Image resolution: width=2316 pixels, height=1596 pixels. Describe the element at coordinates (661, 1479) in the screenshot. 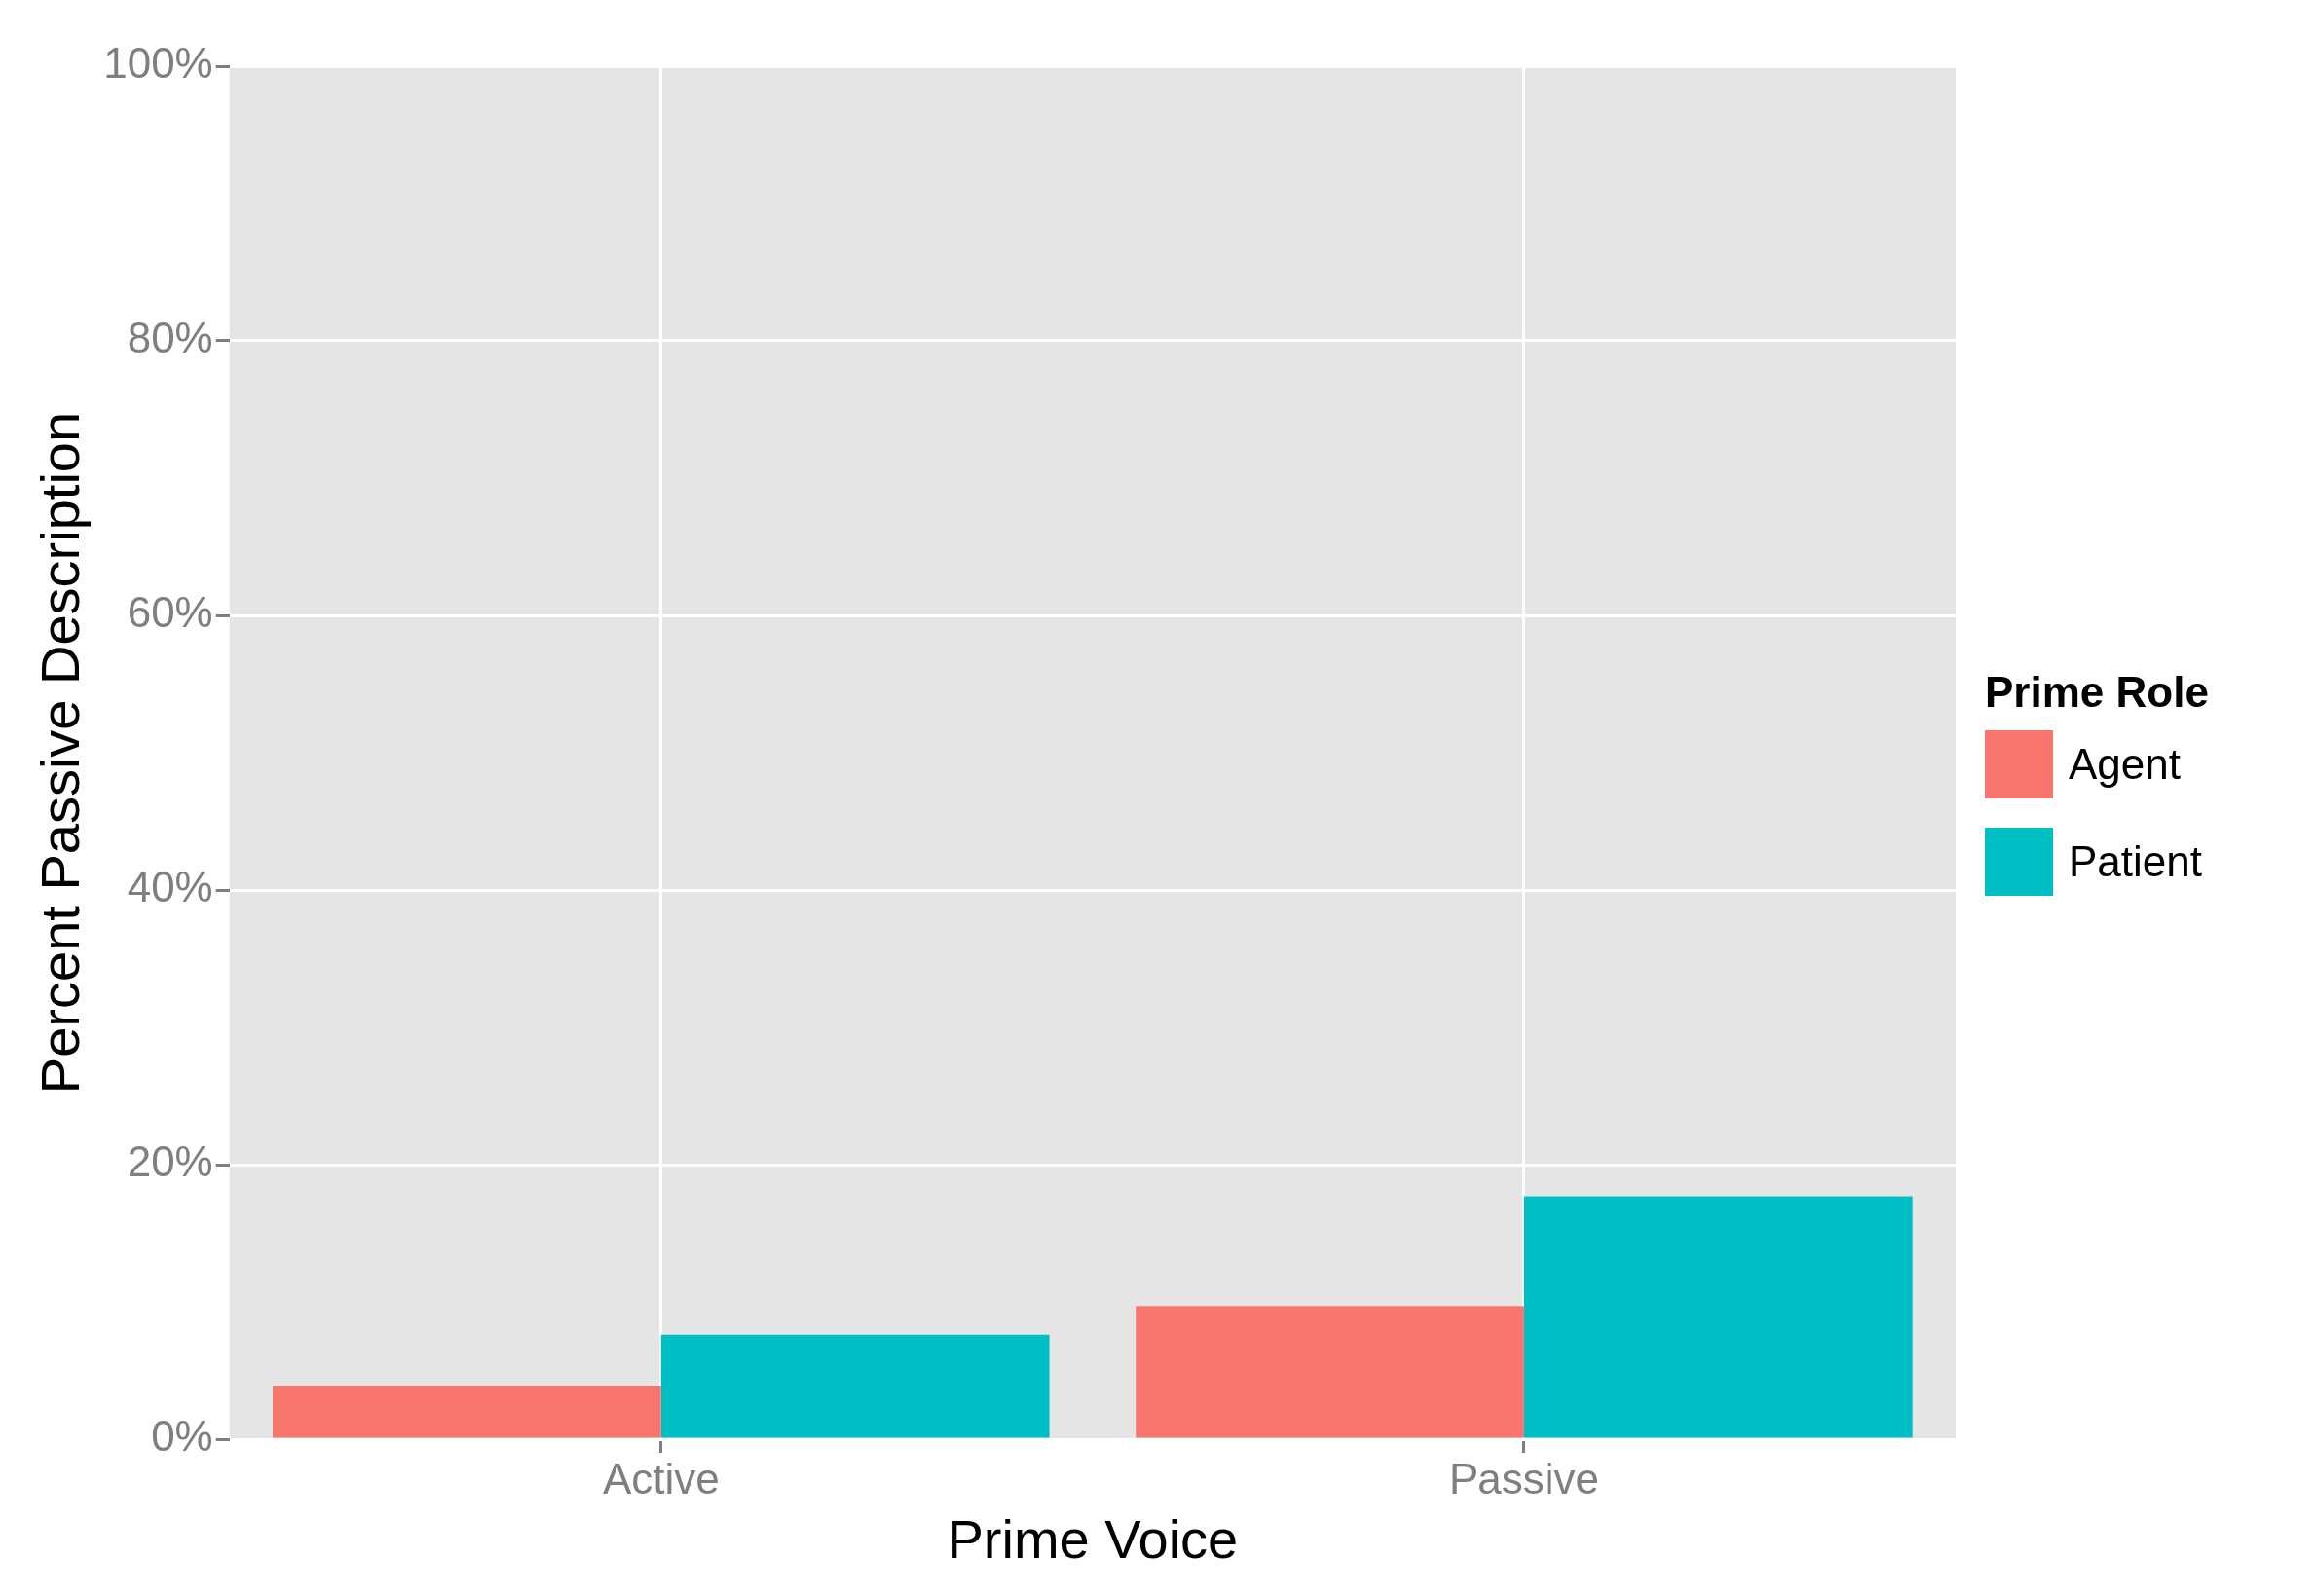

I see `x-tick-label: Active` at that location.